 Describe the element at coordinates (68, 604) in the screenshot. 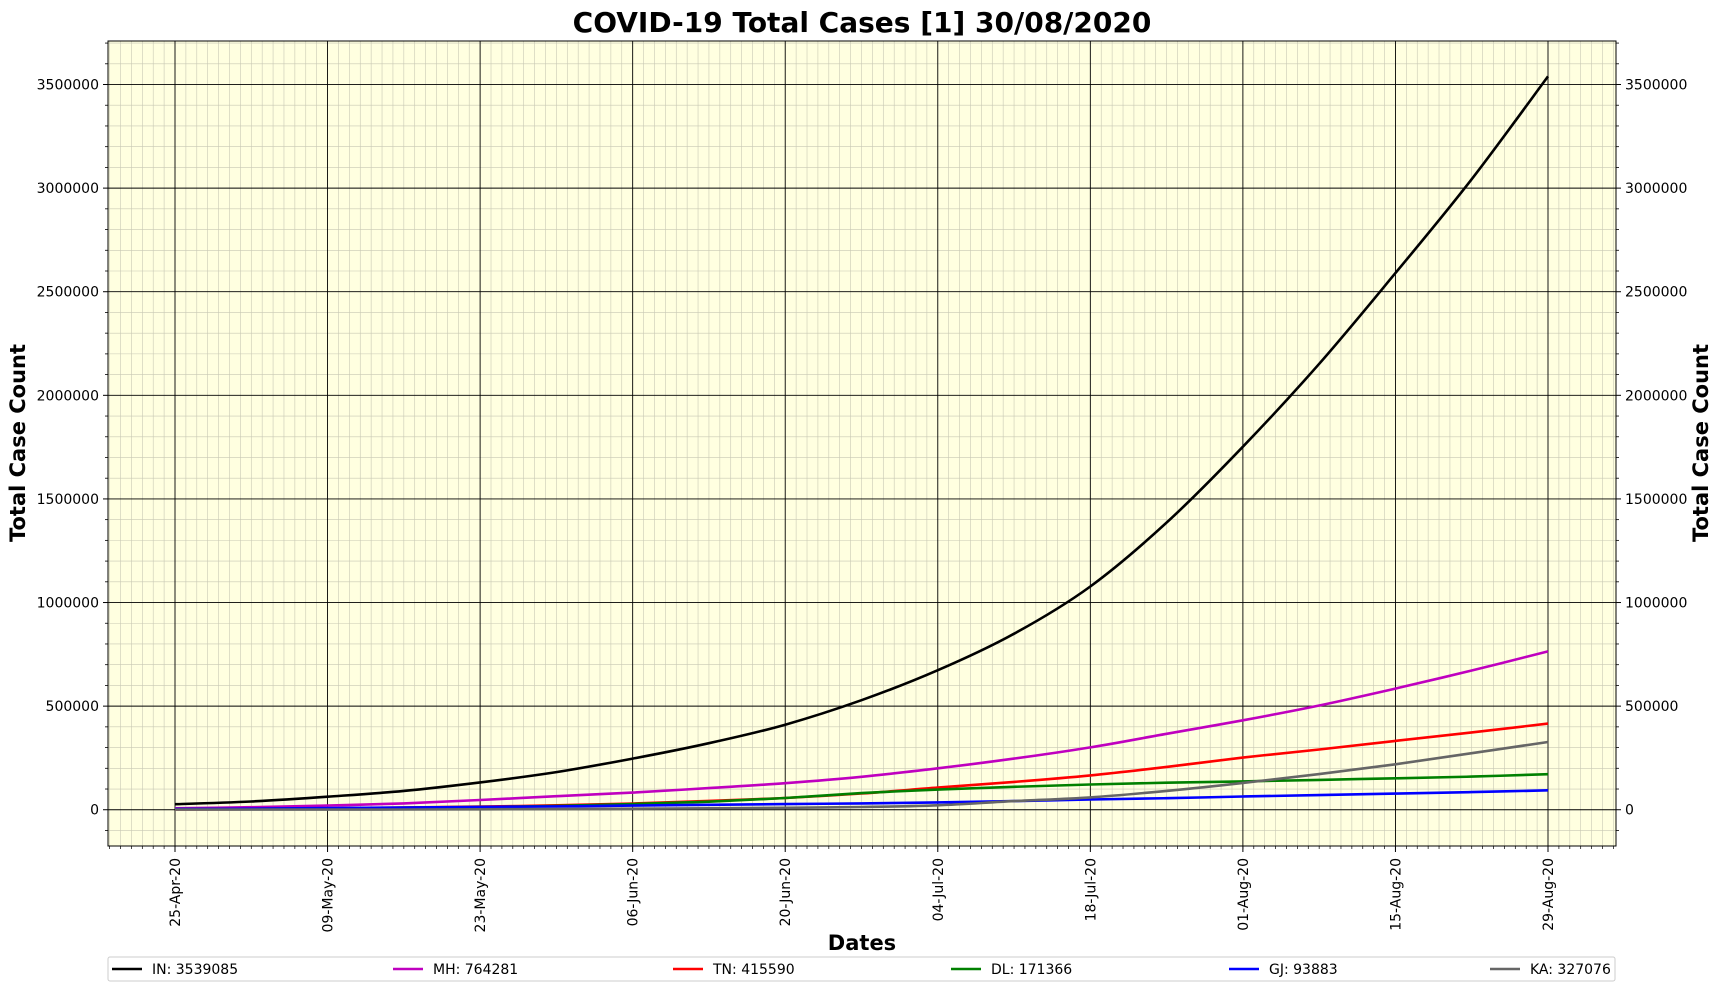

I see `y-tick-label: 1000000` at that location.